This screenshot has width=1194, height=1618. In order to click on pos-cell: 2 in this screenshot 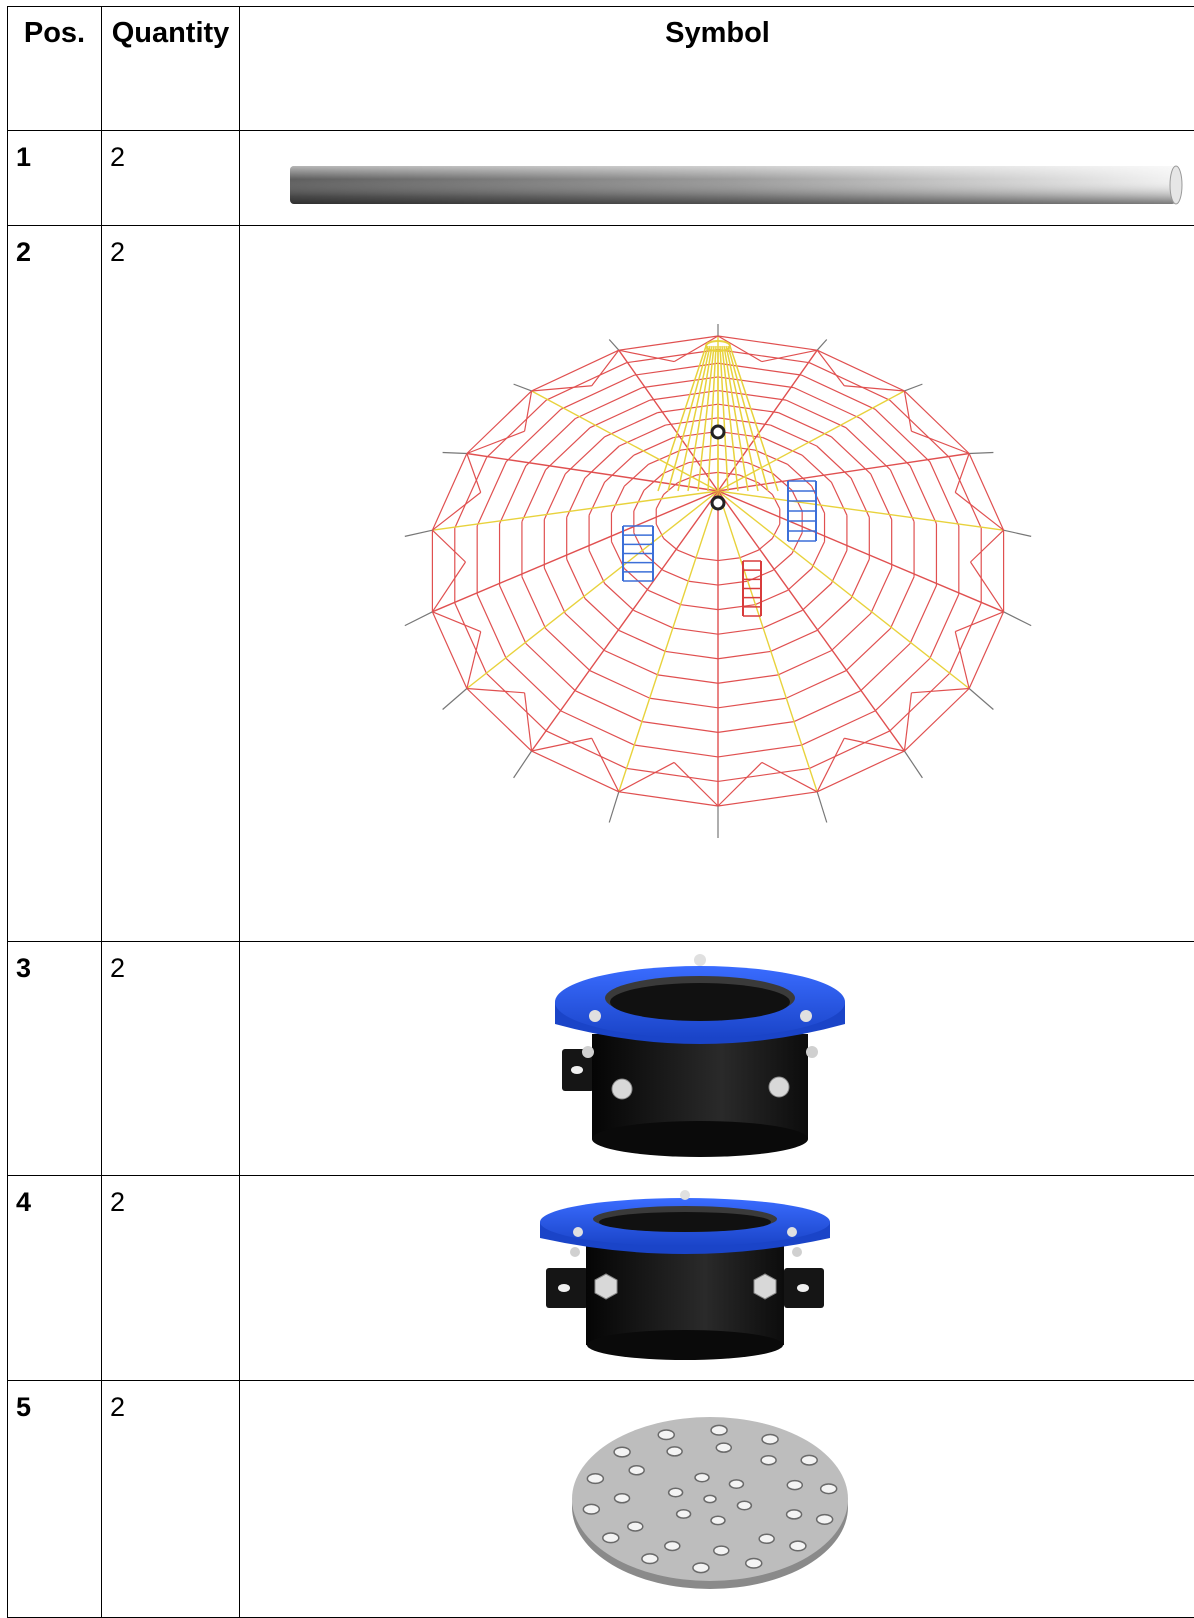, I will do `click(55, 584)`.